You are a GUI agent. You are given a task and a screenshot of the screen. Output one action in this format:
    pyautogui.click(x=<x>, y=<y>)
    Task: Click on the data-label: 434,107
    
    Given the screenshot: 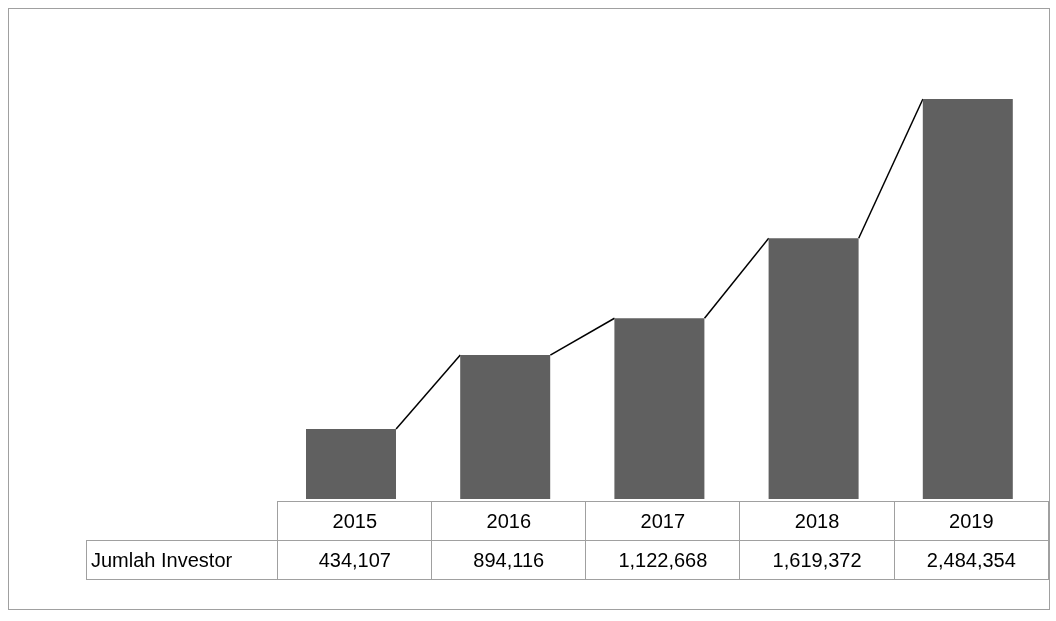 What is the action you would take?
    pyautogui.click(x=354, y=560)
    